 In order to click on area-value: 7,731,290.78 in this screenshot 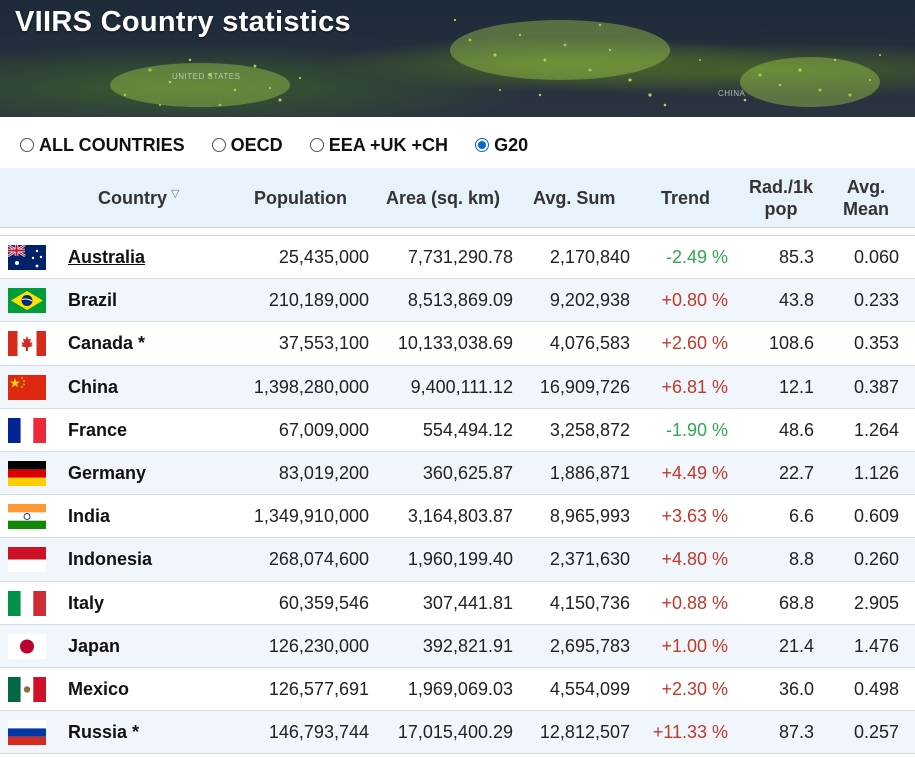, I will do `click(460, 257)`.